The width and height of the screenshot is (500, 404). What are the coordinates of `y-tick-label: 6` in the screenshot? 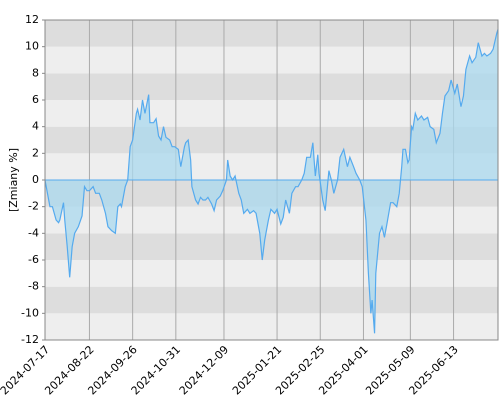 It's located at (35, 99).